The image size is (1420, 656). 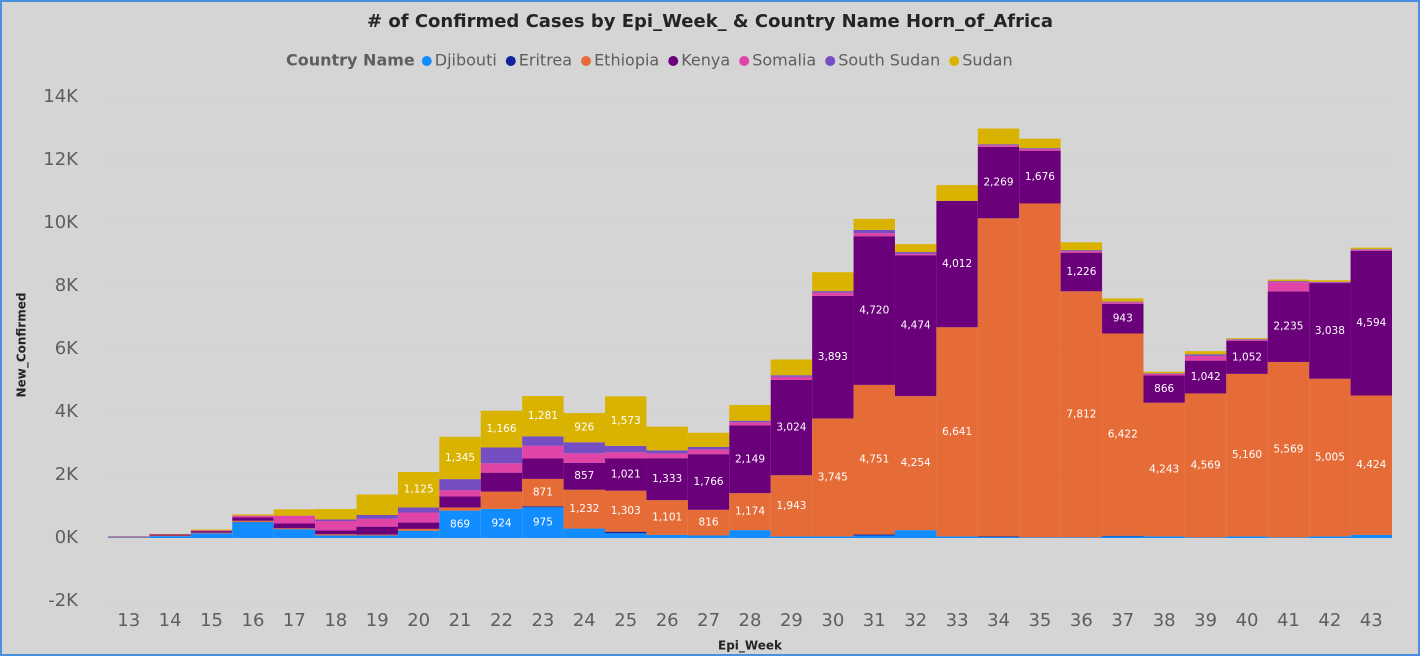 What do you see at coordinates (705, 60) in the screenshot?
I see `legend-label: Kenya` at bounding box center [705, 60].